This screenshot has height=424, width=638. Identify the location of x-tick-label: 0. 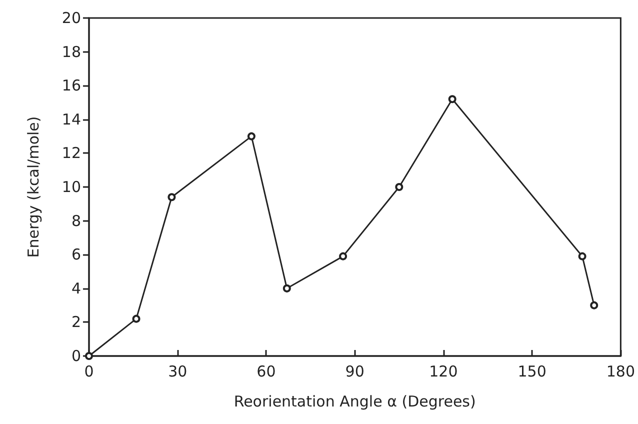
(89, 371).